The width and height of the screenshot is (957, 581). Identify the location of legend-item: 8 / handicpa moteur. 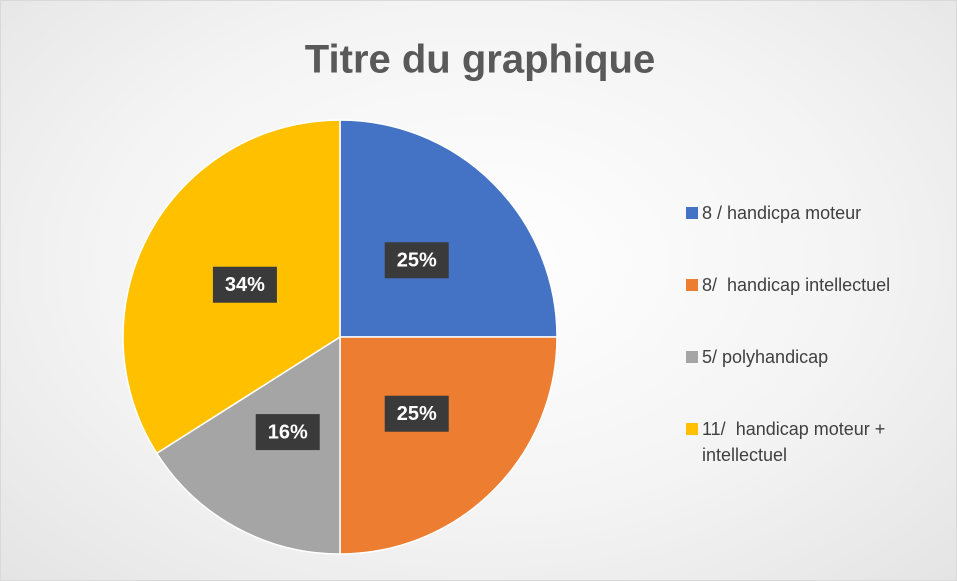
(818, 213).